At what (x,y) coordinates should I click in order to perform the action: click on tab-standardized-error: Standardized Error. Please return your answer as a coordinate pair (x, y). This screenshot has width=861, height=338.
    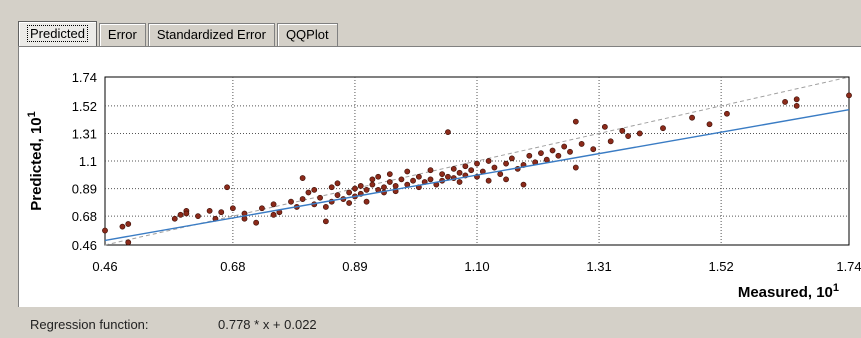
    Looking at the image, I should click on (211, 34).